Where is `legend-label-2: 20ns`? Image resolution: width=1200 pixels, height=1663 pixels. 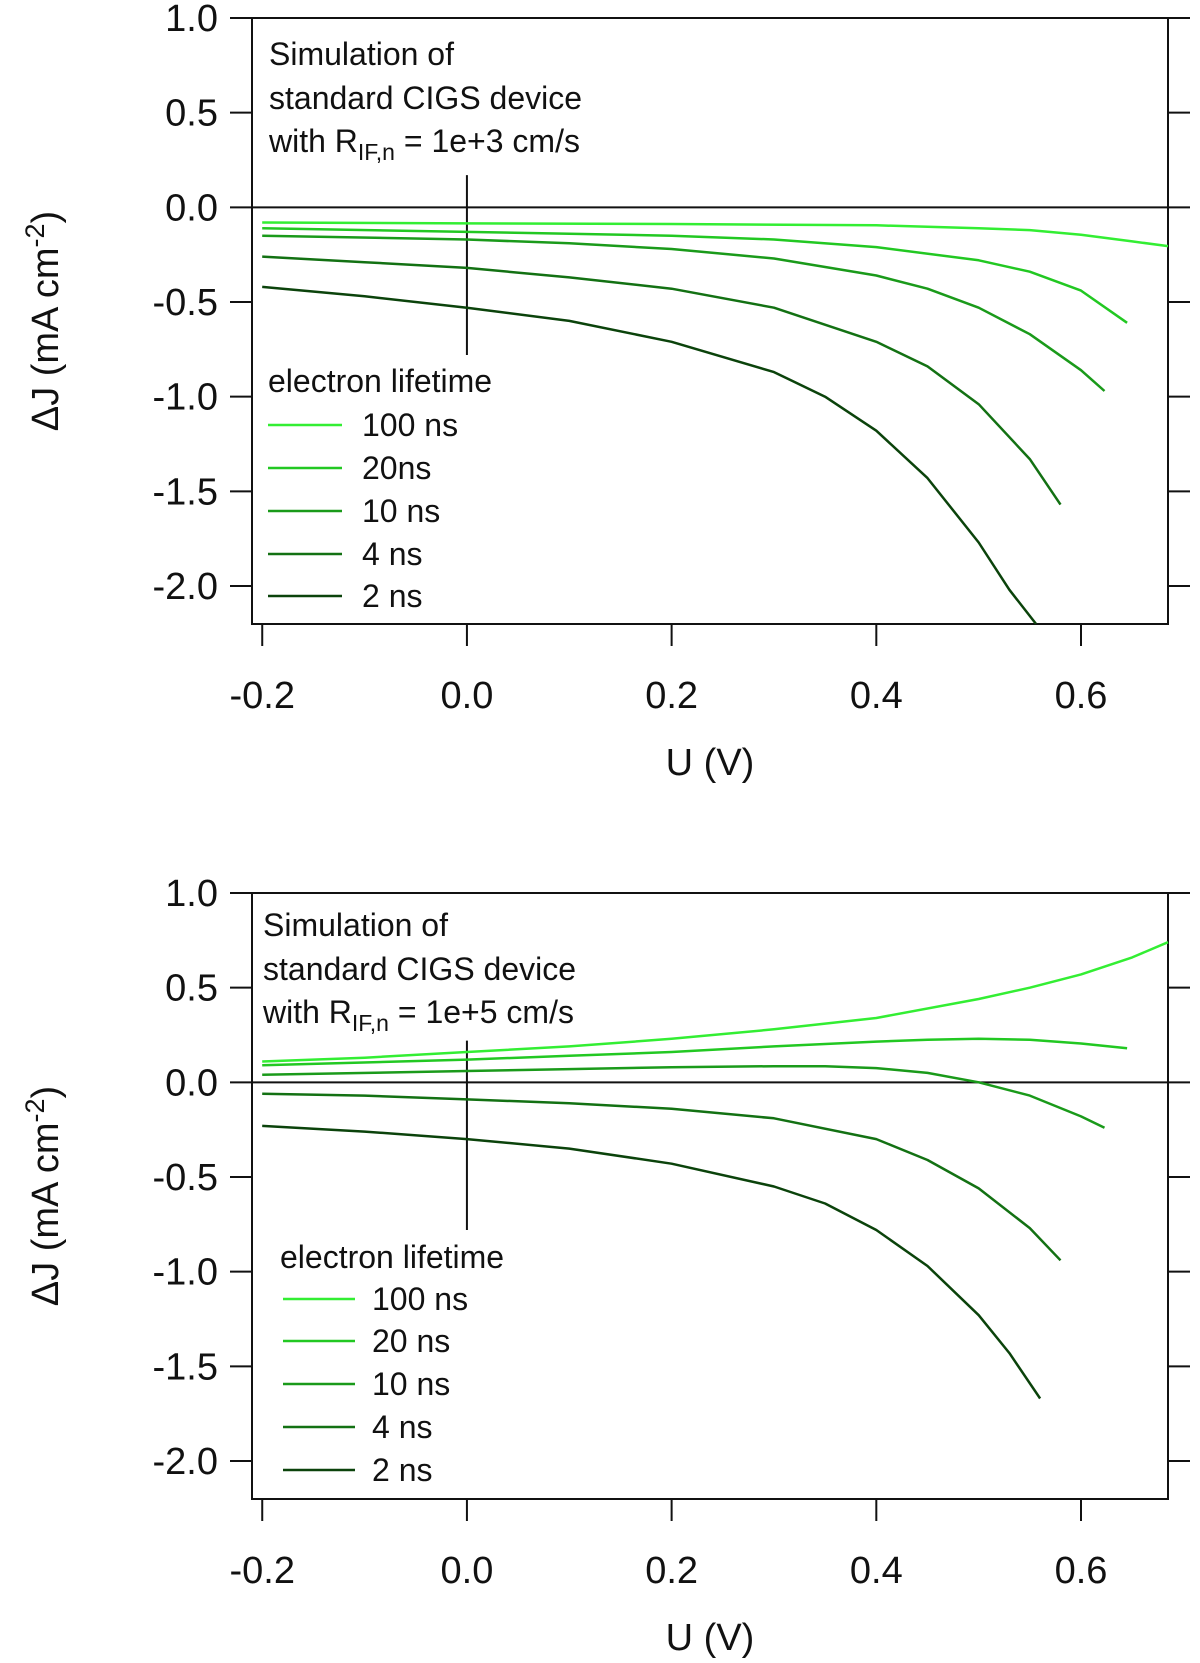 legend-label-2: 20ns is located at coordinates (396, 468).